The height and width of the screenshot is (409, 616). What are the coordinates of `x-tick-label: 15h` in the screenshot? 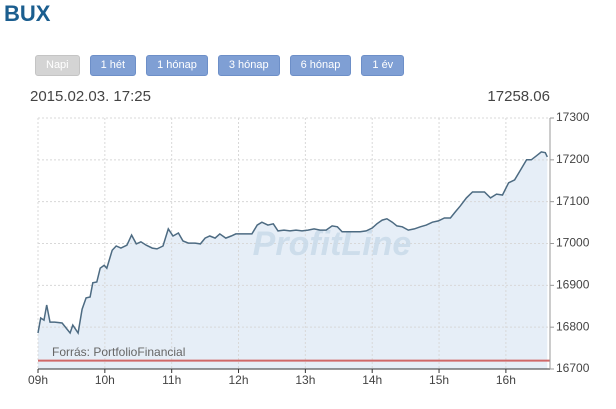 It's located at (439, 380).